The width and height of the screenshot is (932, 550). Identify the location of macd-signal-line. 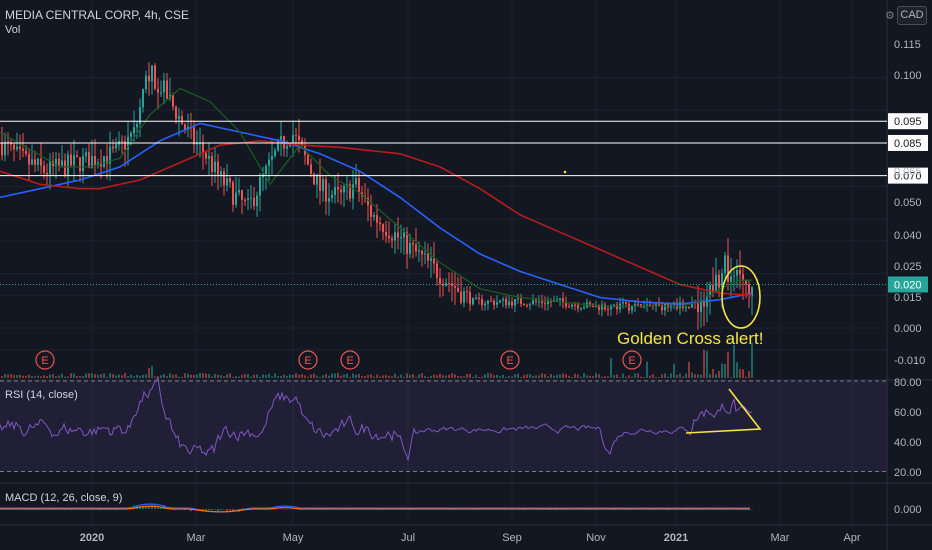
(375, 509).